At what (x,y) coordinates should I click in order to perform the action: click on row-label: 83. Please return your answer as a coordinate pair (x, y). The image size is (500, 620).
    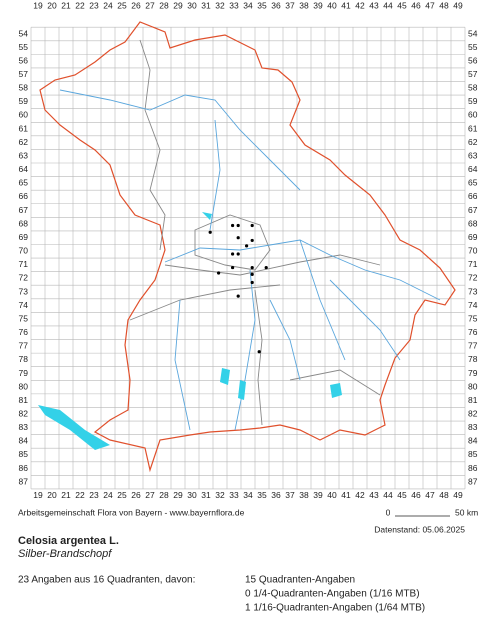
    Looking at the image, I should click on (24, 427).